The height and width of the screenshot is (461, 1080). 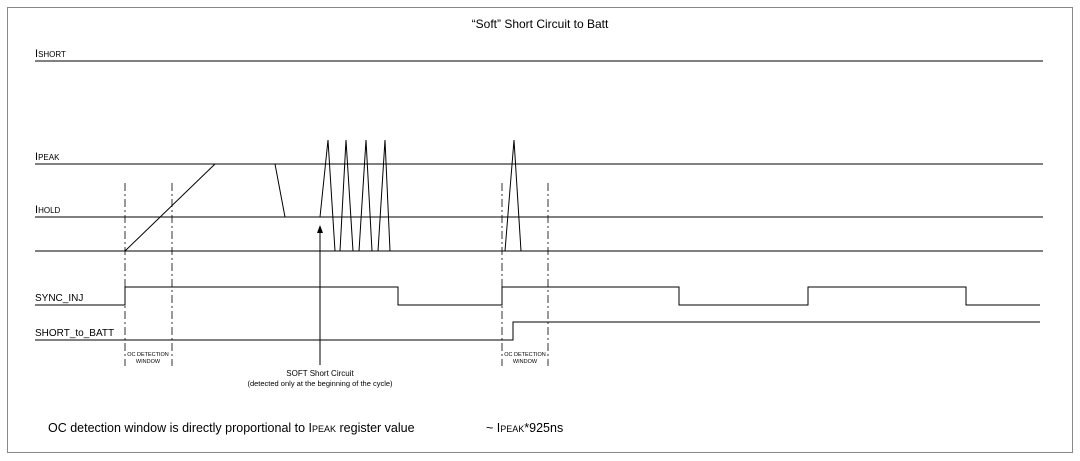 What do you see at coordinates (537, 296) in the screenshot?
I see `sync-inj-waveform` at bounding box center [537, 296].